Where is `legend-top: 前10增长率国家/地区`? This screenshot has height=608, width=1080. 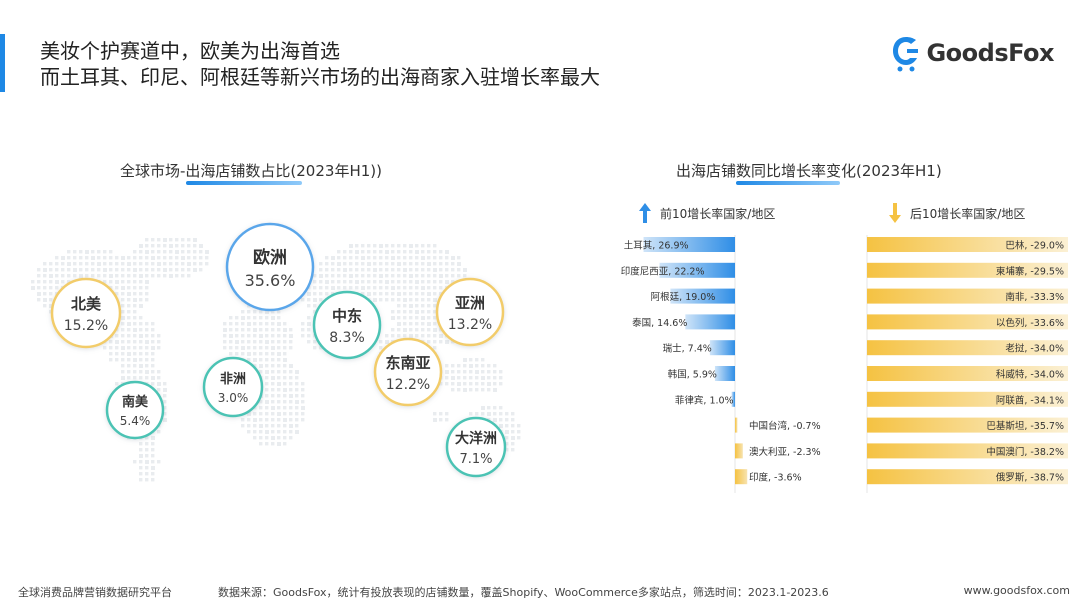
legend-top: 前10增长率国家/地区 is located at coordinates (706, 213).